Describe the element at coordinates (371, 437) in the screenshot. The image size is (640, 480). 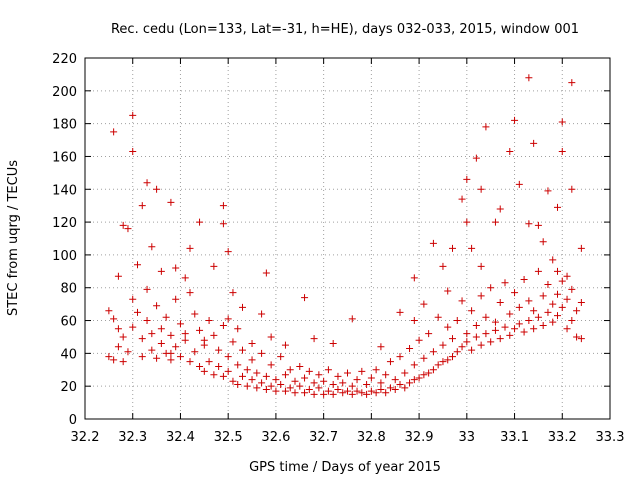
I see `x-tick-label: 32.8` at that location.